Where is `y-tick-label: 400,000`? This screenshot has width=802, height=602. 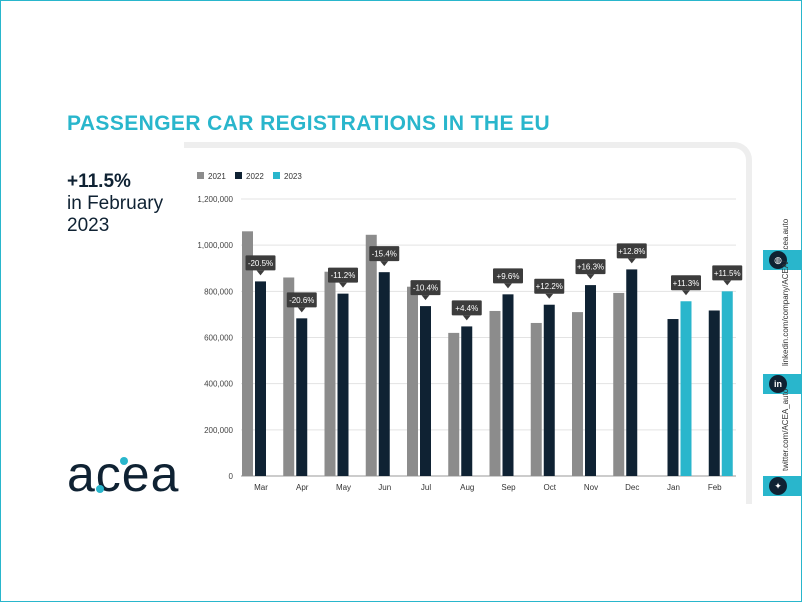 y-tick-label: 400,000 is located at coordinates (218, 384).